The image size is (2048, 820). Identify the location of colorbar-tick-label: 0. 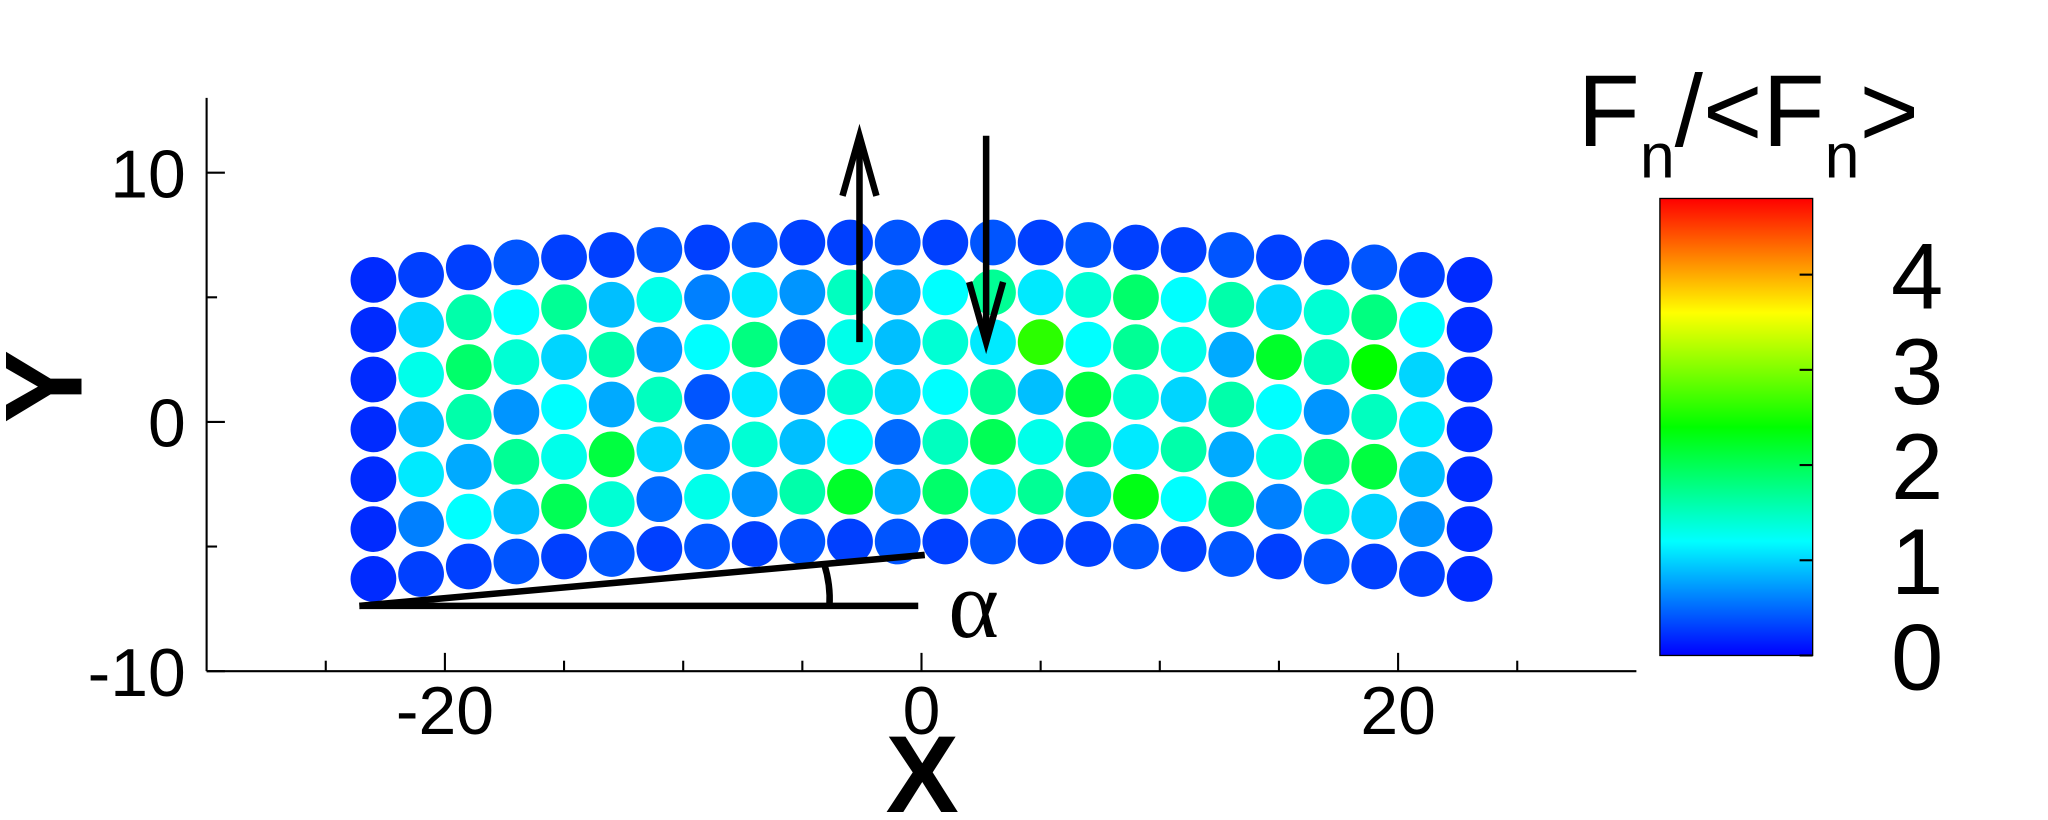
(1917, 656).